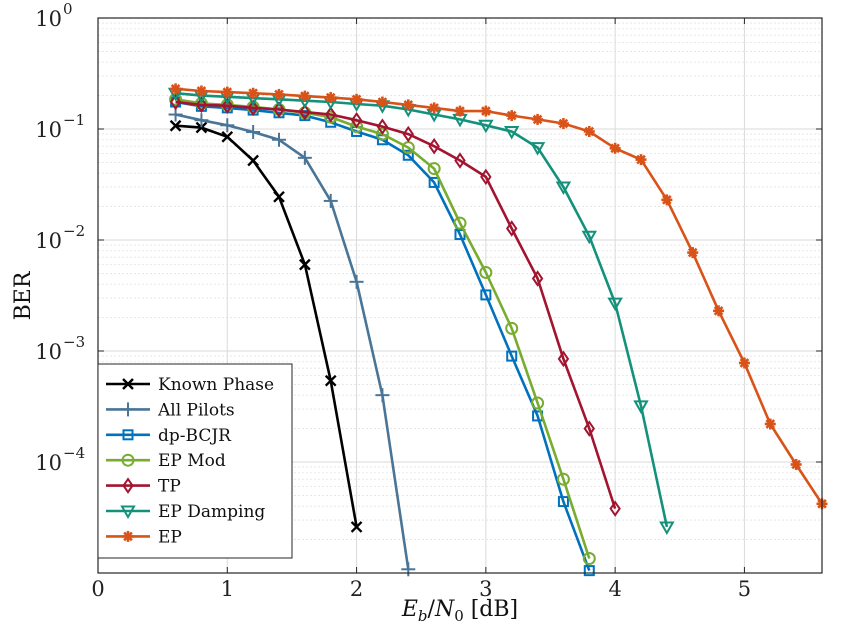 The width and height of the screenshot is (856, 631). I want to click on legend-item: All Pilots, so click(170, 410).